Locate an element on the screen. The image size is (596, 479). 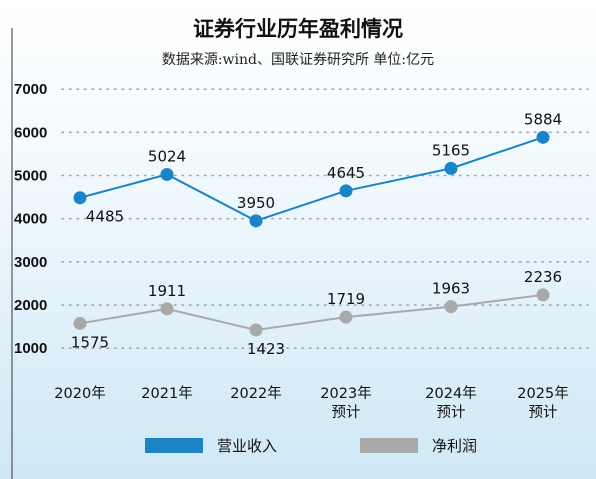
y-axis-ticks: 1000 2000 3000 4000 5000 6000 7000 is located at coordinates (30, 219).